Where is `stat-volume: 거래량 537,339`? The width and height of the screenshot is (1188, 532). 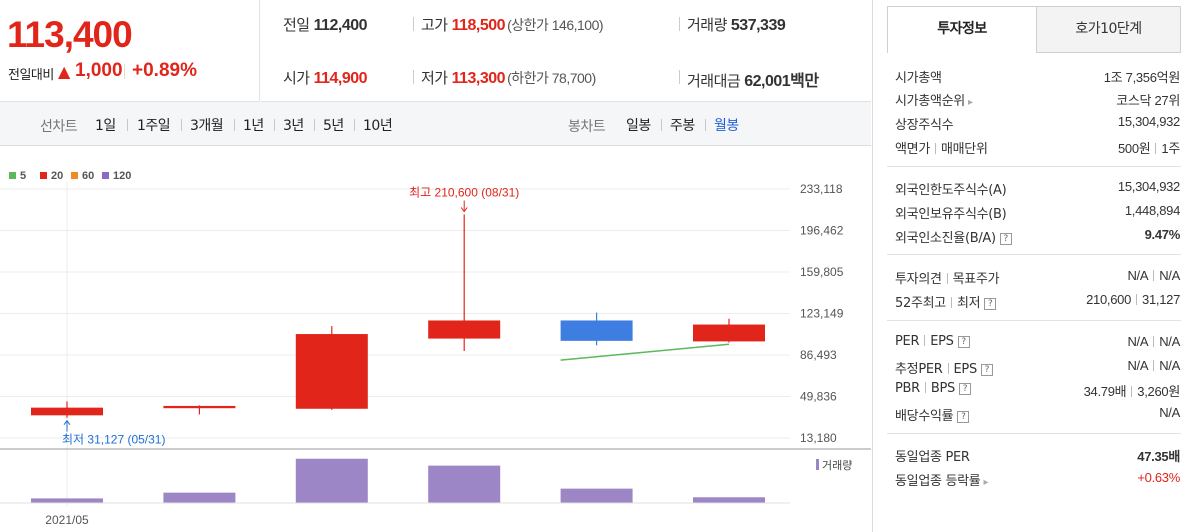
stat-volume: 거래량 537,339 is located at coordinates (736, 24).